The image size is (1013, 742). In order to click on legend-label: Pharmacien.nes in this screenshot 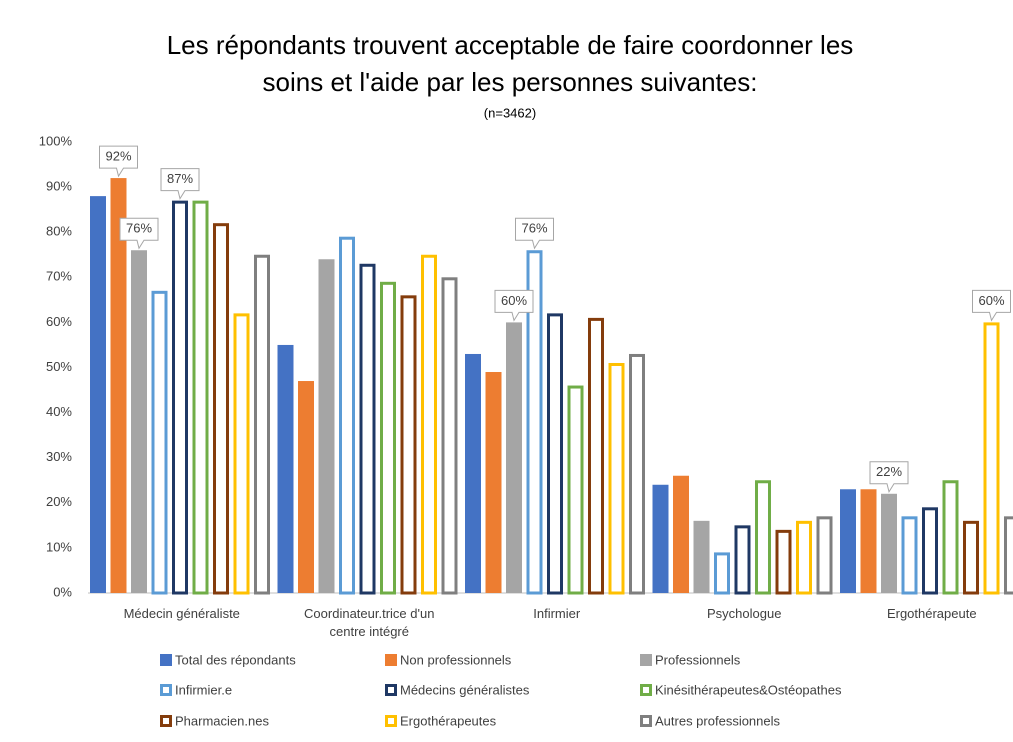, I will do `click(222, 720)`.